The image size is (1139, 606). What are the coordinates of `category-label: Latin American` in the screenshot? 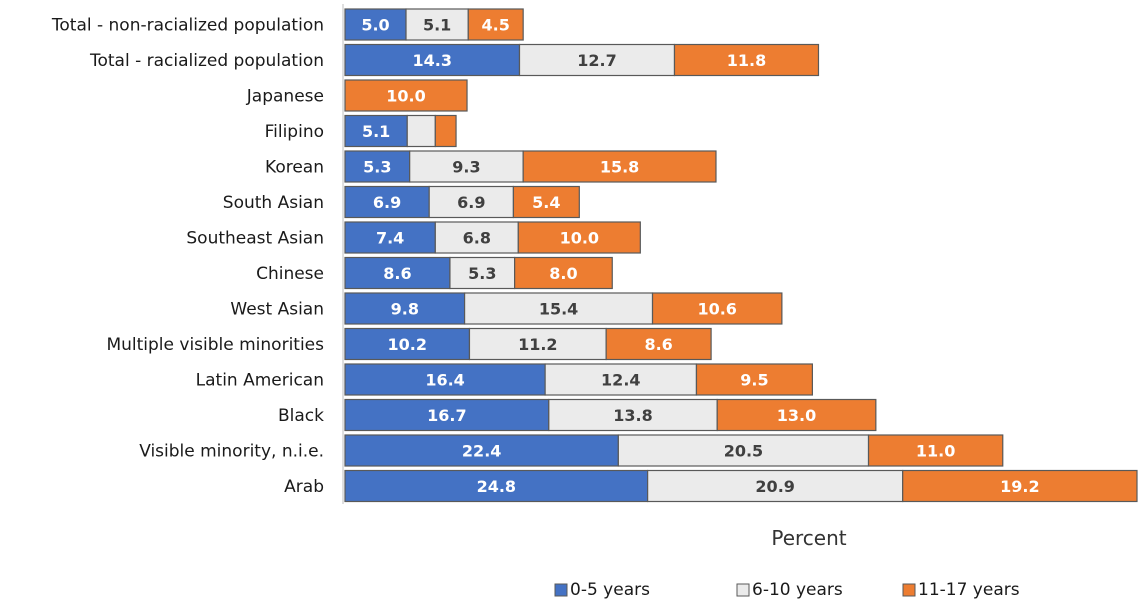 It's located at (260, 381).